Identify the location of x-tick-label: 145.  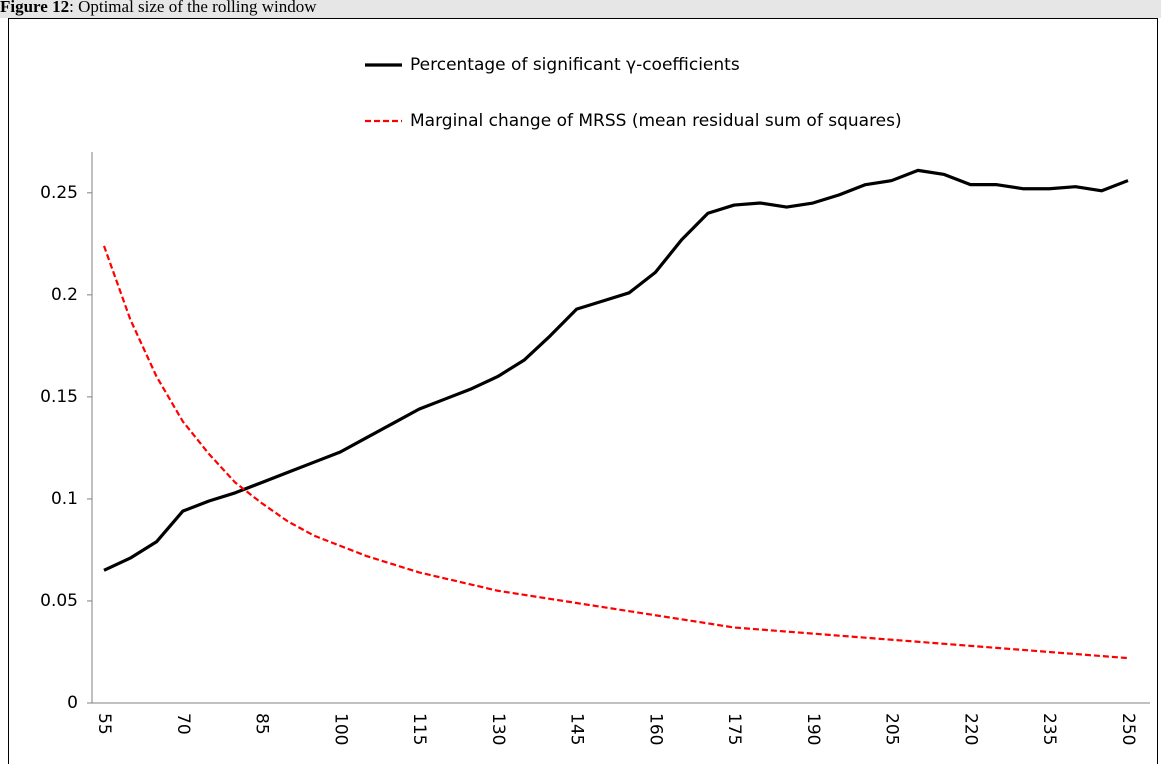
(577, 729).